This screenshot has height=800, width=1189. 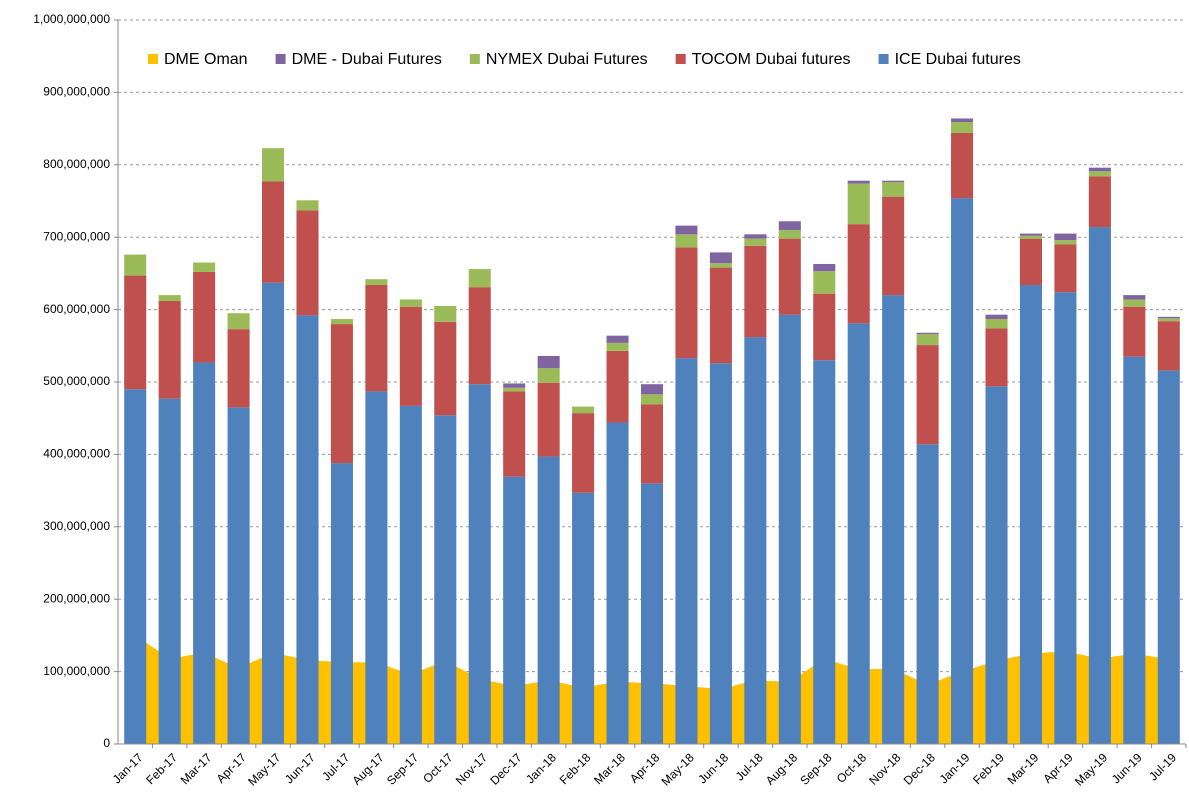 What do you see at coordinates (76, 309) in the screenshot?
I see `y-tick-label: 600,000,000` at bounding box center [76, 309].